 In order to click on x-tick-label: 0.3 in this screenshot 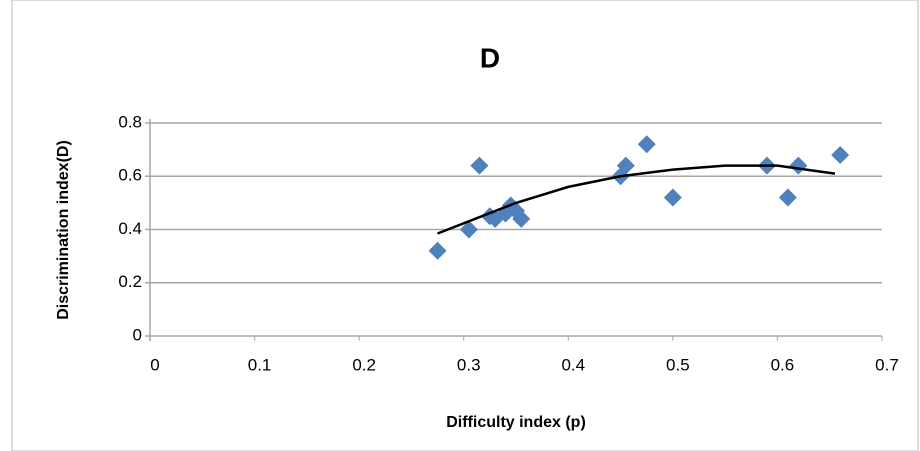, I will do `click(469, 364)`.